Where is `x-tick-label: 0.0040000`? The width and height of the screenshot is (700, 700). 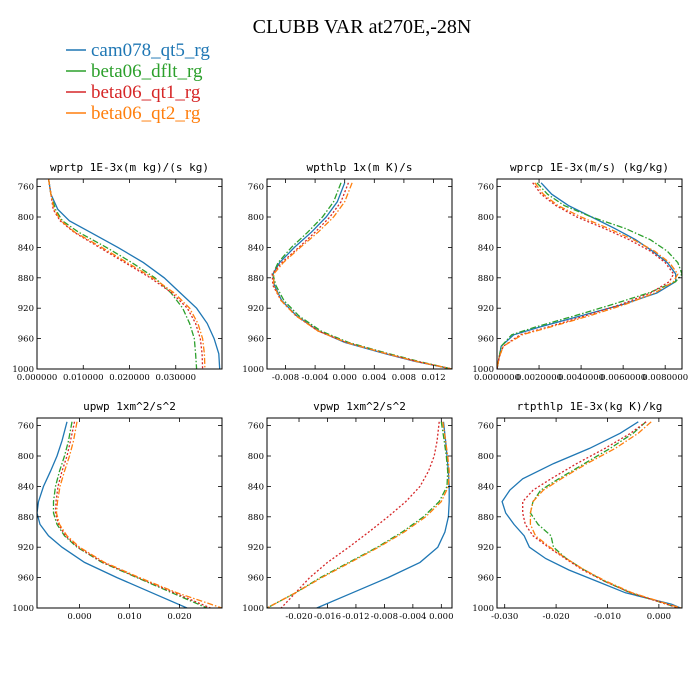
x-tick-label: 0.0040000 is located at coordinates (581, 378).